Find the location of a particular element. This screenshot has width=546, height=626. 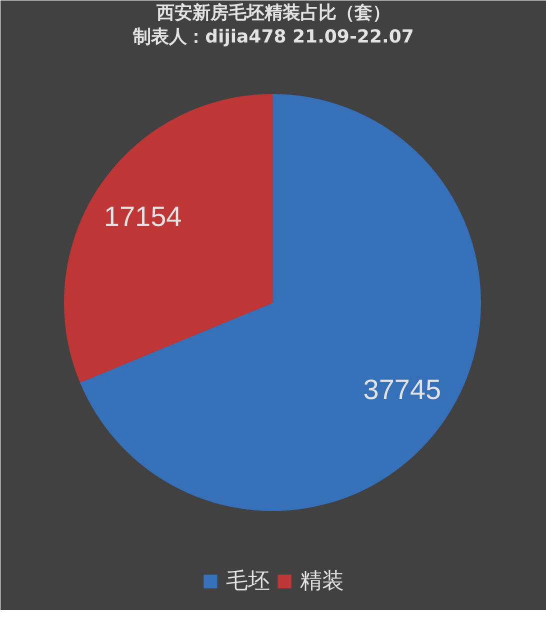

chart-title: 西安新房毛坯精装占比（套） is located at coordinates (273, 13).